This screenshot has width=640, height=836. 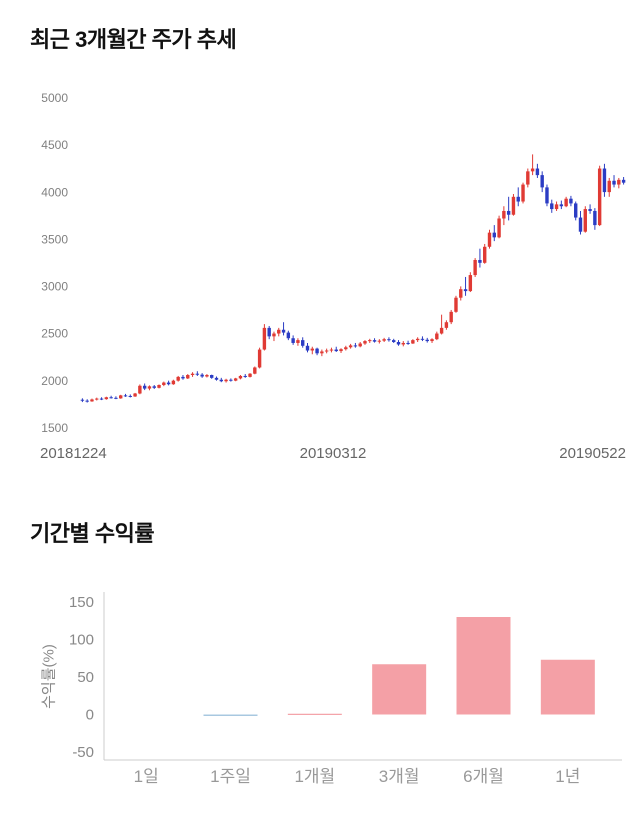 What do you see at coordinates (314, 776) in the screenshot?
I see `returns-category-label: 1개월` at bounding box center [314, 776].